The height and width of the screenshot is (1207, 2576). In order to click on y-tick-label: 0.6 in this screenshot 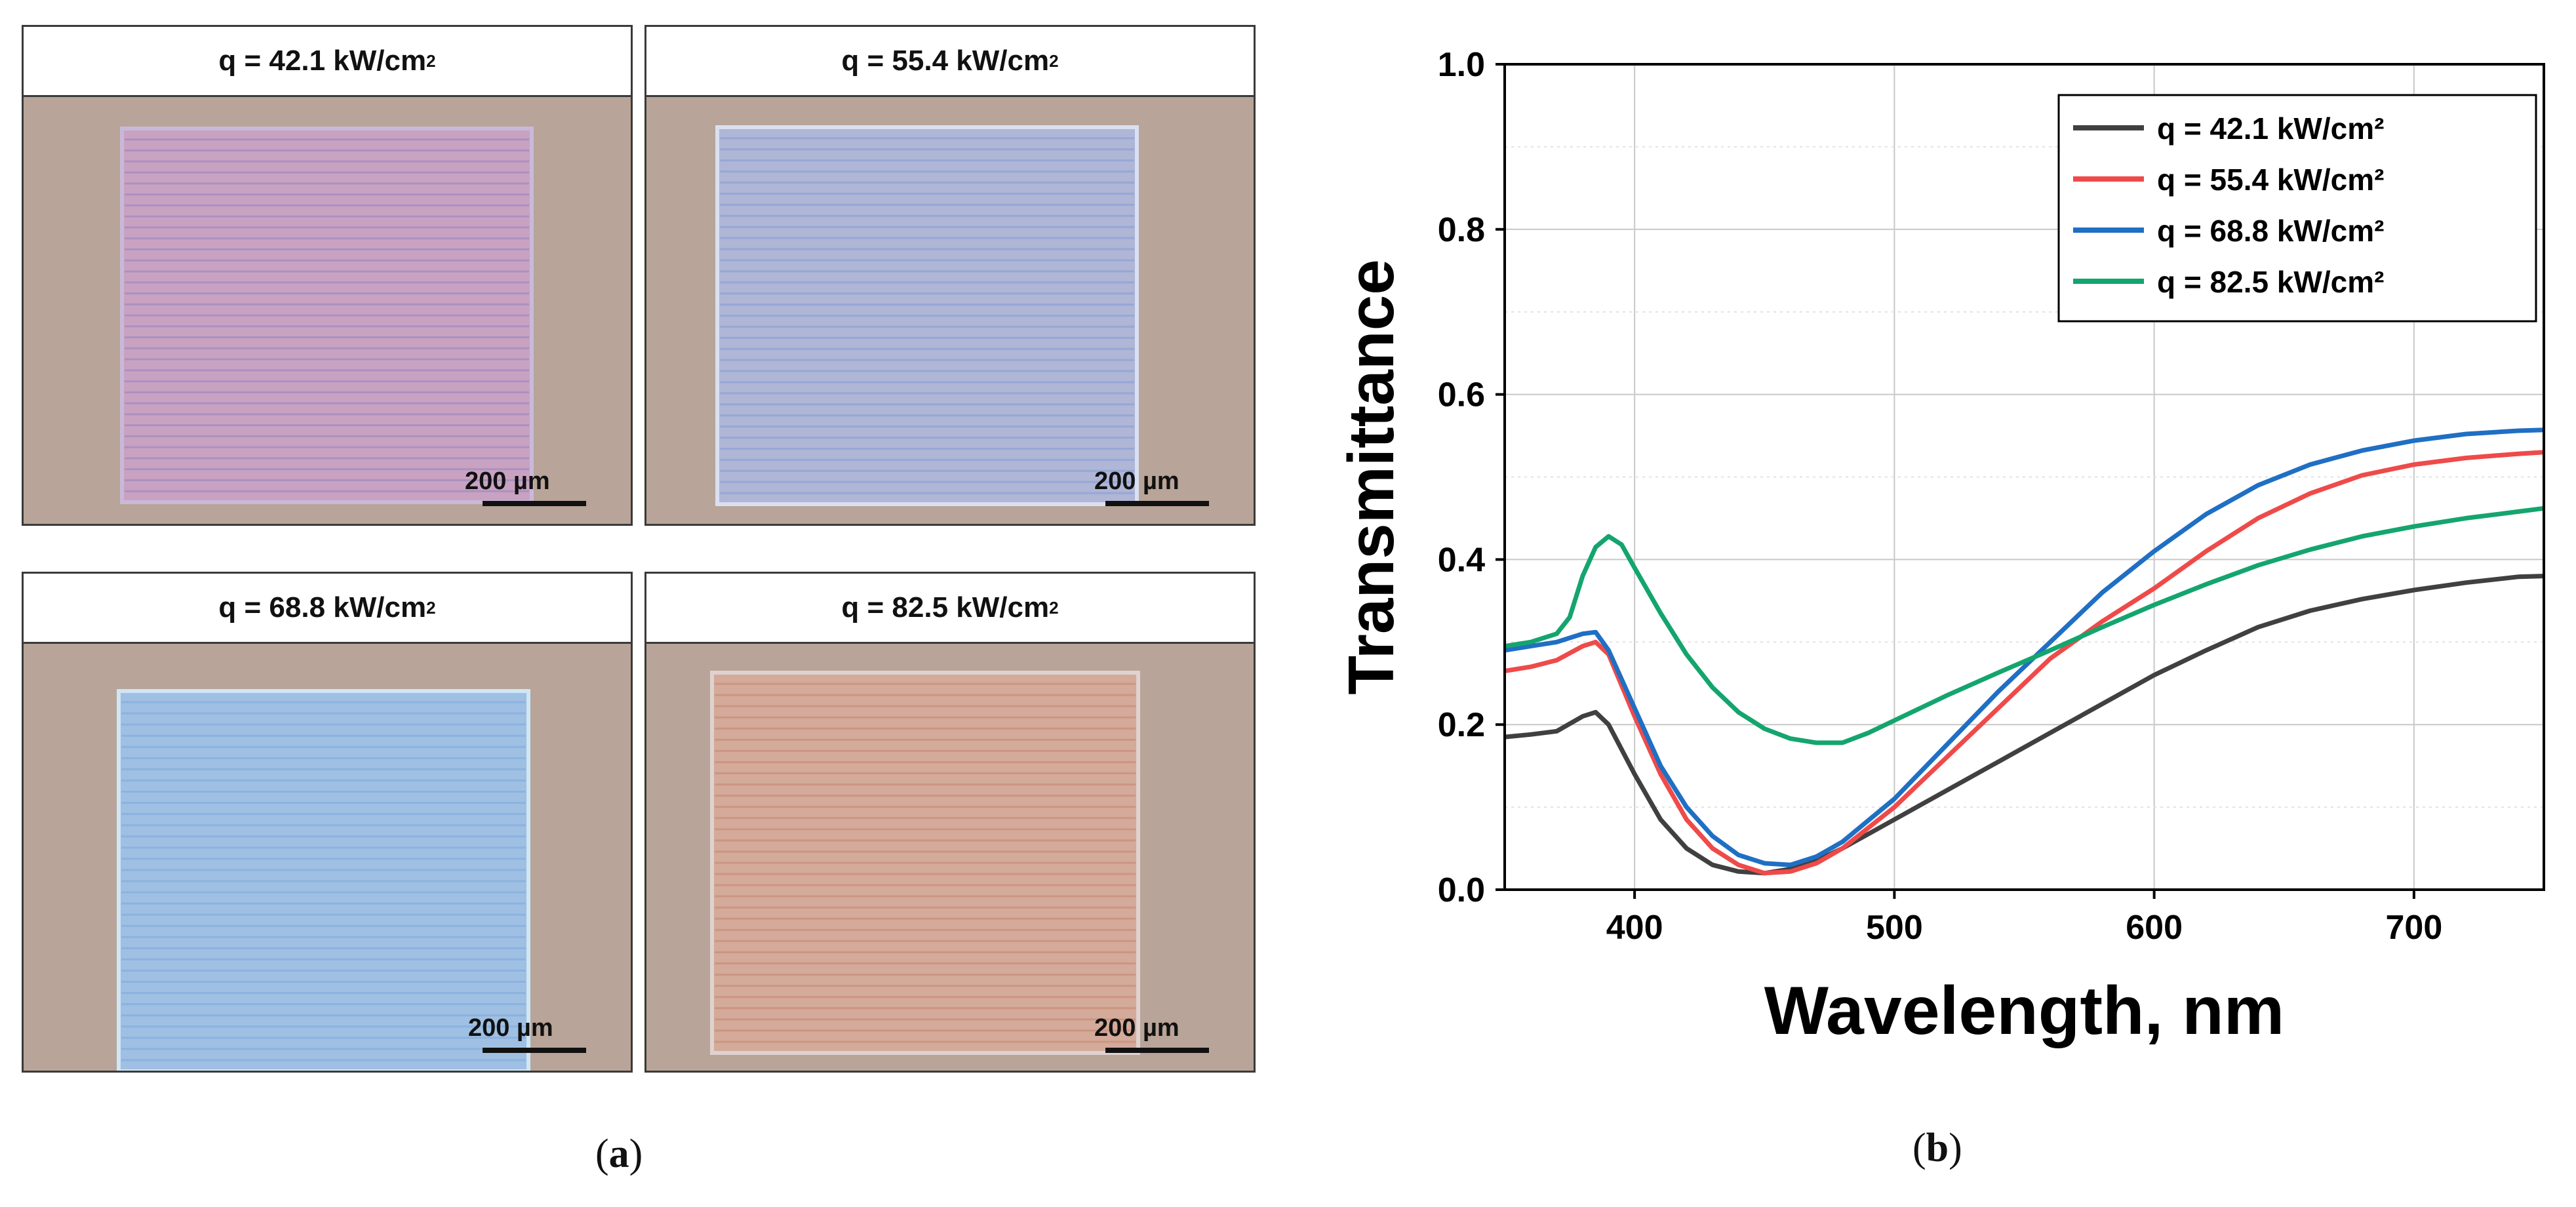, I will do `click(1461, 395)`.